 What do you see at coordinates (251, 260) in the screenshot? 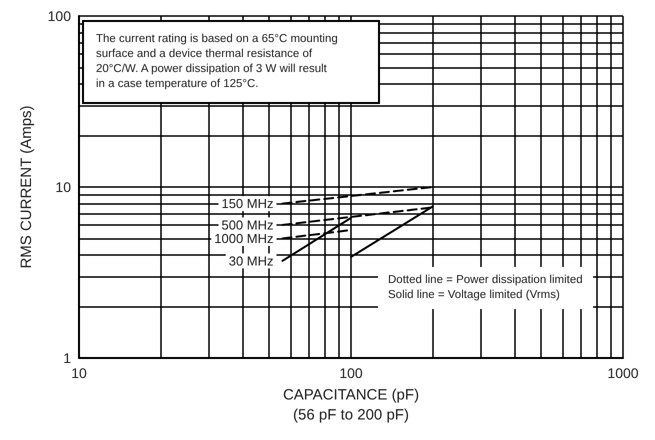
I see `series-label: 30 MHz` at bounding box center [251, 260].